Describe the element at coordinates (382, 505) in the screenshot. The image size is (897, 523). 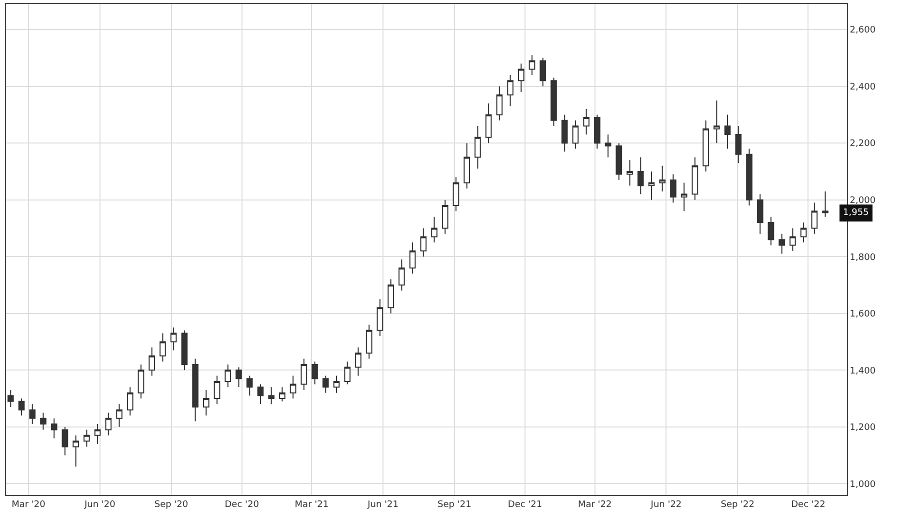
I see `x-tick-label: Jun '21` at that location.